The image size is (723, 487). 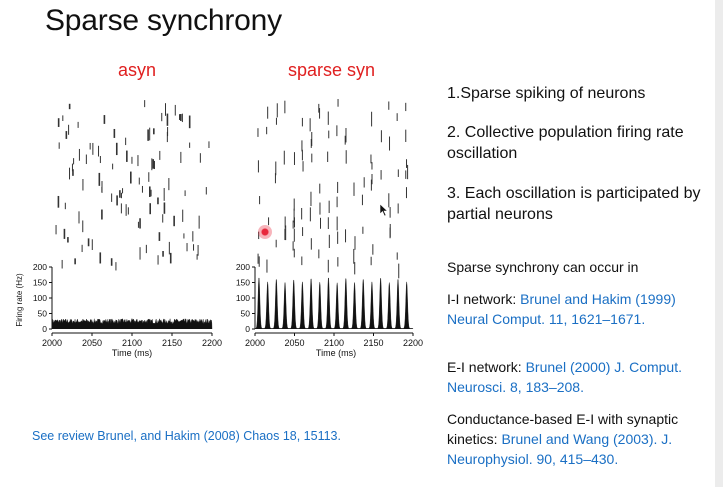 What do you see at coordinates (137, 70) in the screenshot?
I see `asyn-label: asyn` at bounding box center [137, 70].